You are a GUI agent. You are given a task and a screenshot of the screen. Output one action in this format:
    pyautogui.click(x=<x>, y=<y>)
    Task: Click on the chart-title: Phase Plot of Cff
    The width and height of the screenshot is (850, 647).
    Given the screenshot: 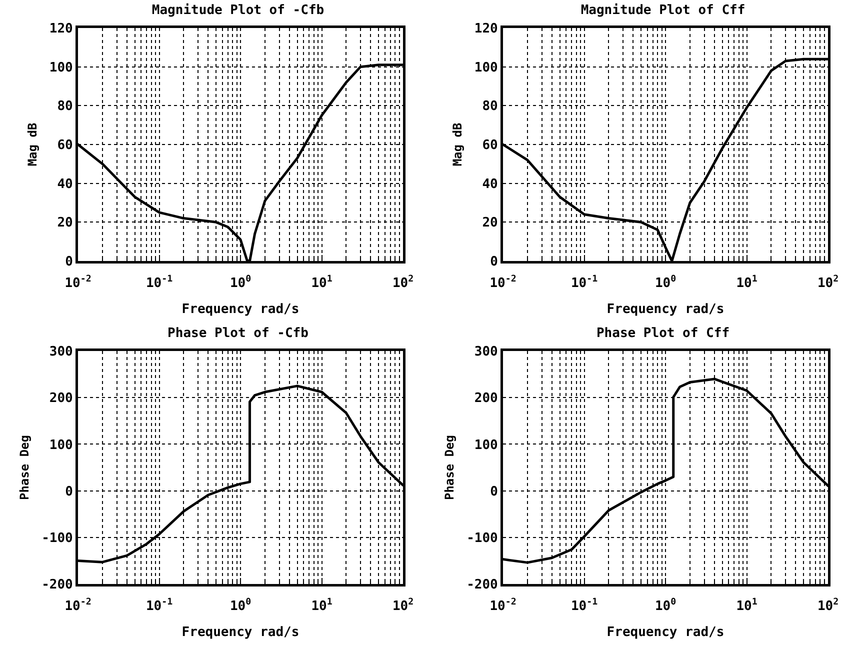 What is the action you would take?
    pyautogui.click(x=663, y=333)
    